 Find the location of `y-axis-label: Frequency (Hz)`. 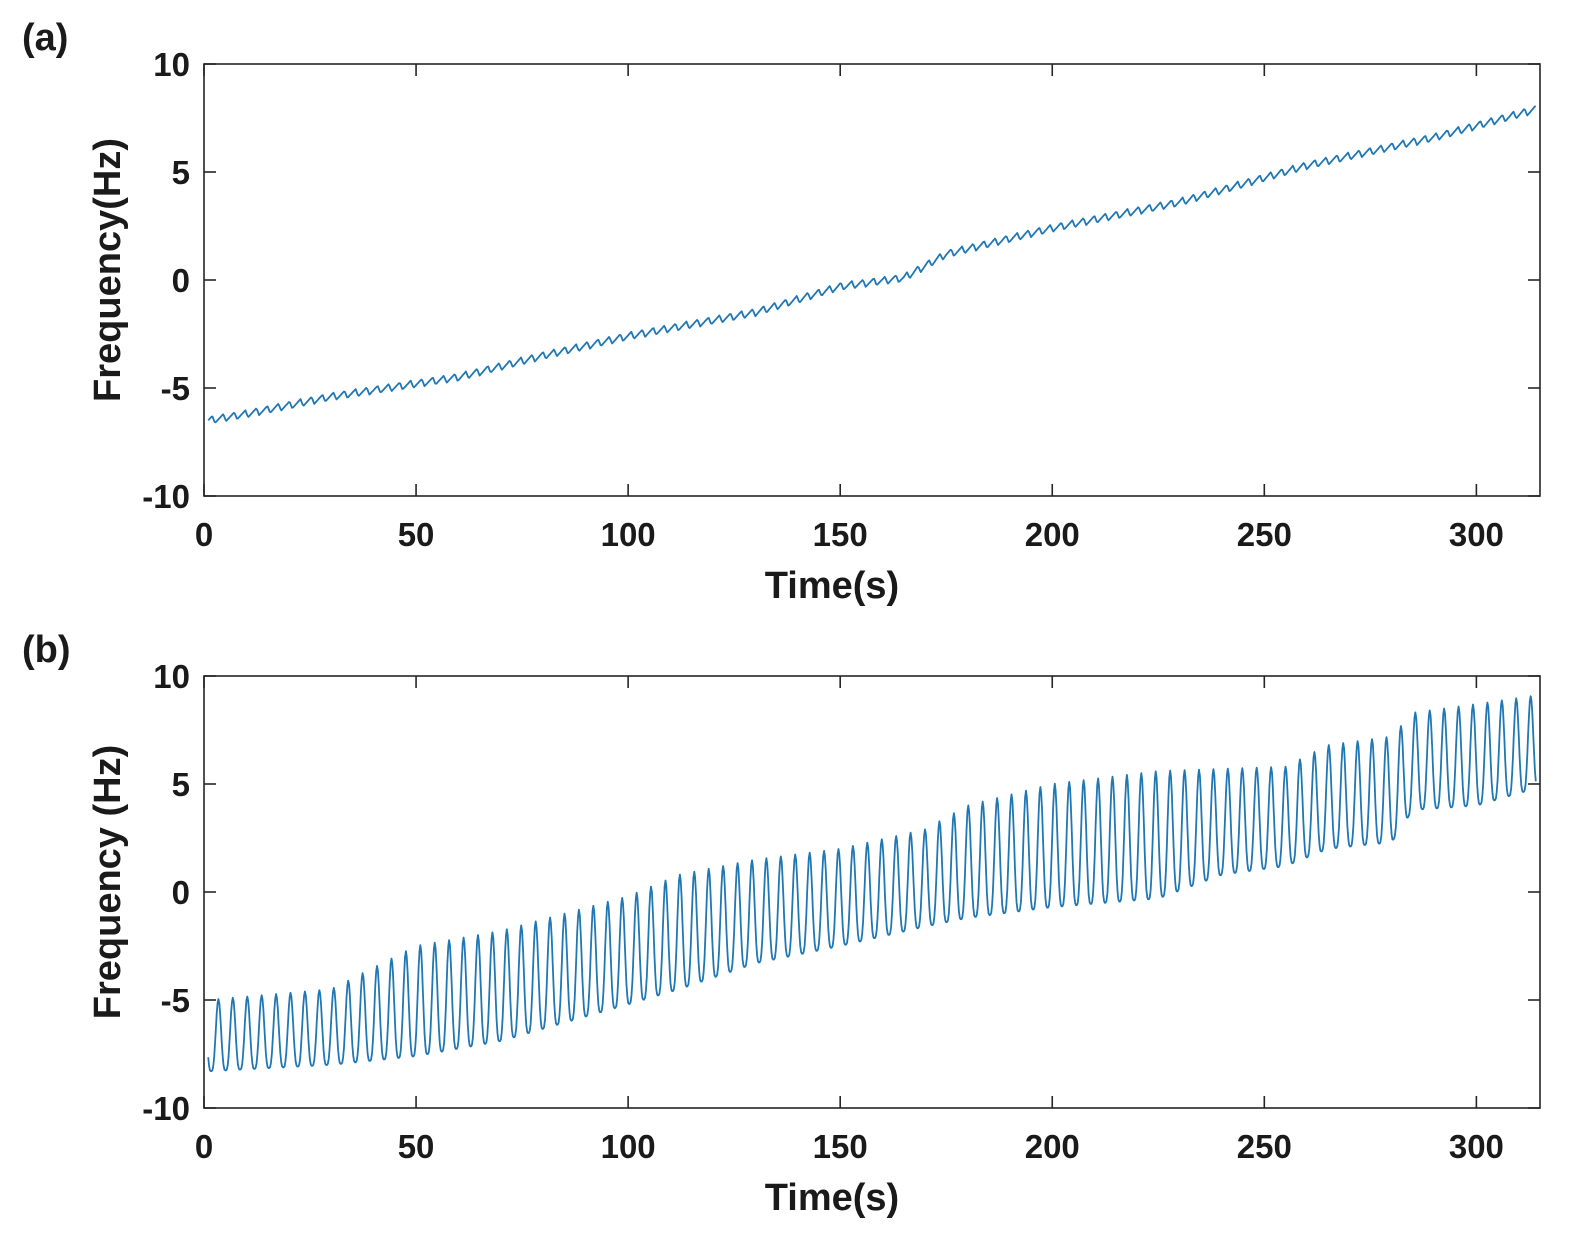

y-axis-label: Frequency (Hz) is located at coordinates (108, 882).